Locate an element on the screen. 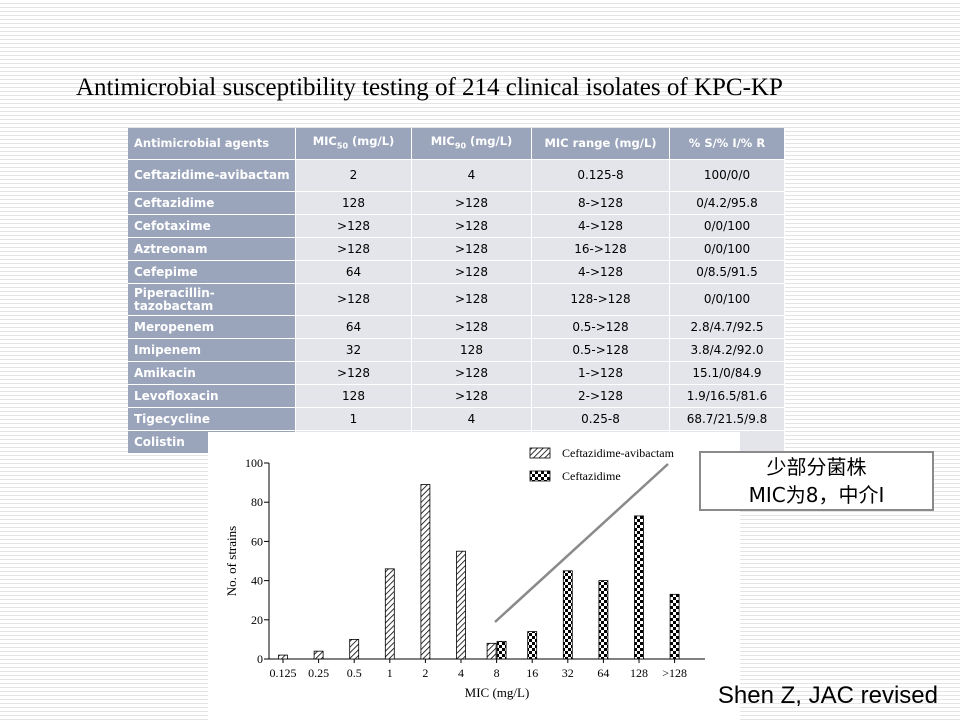 Image resolution: width=960 pixels, height=720 pixels. x-tick-label: 128 is located at coordinates (639, 673).